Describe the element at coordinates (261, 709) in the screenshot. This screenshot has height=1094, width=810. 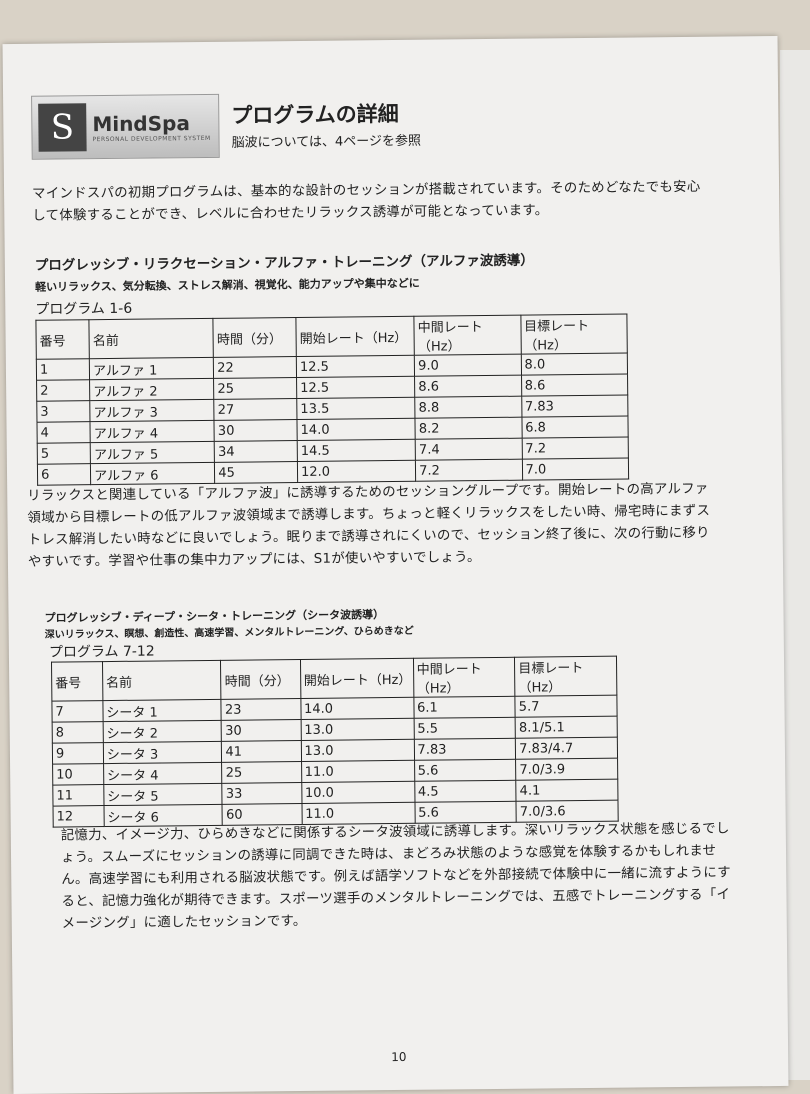
I see `table-cell: 23` at that location.